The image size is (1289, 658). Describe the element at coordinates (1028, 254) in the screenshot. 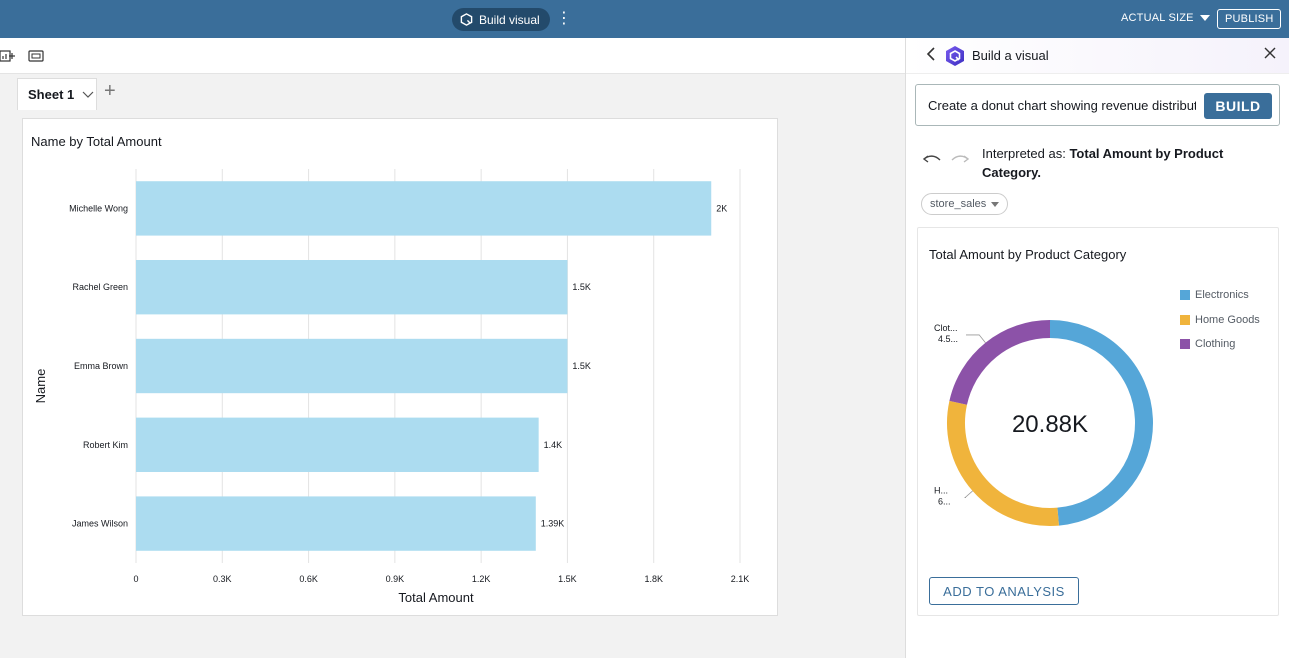

I see `preview-title: Total Amount by Product Category` at that location.